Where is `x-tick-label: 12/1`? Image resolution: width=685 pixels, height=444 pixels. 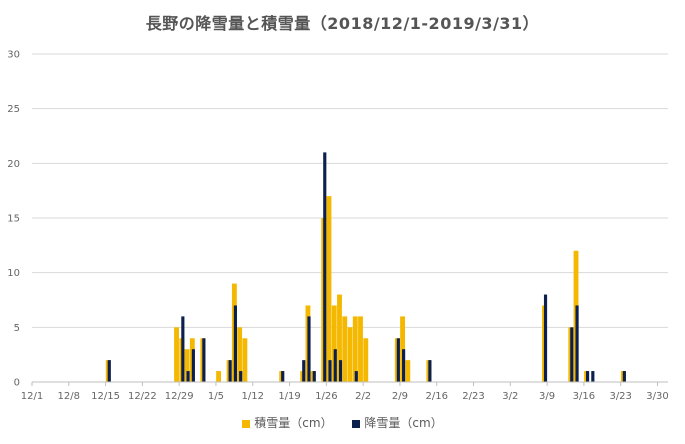
x-tick-label: 12/1 is located at coordinates (32, 396).